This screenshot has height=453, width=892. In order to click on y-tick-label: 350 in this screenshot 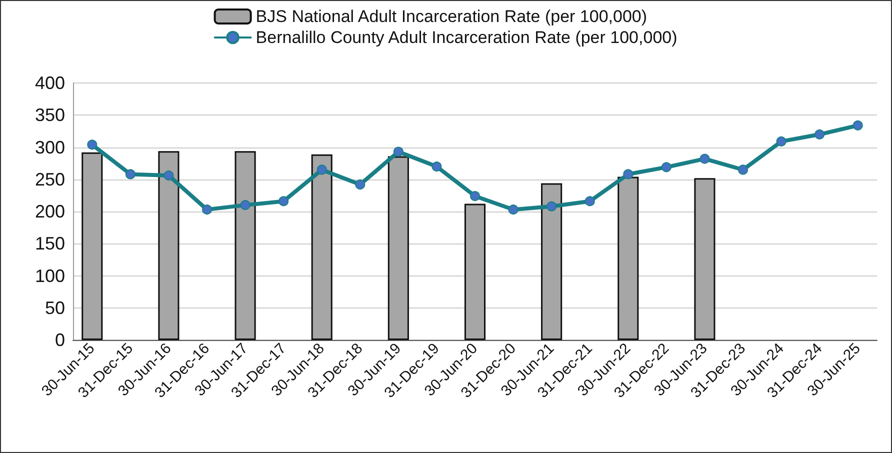, I will do `click(49, 115)`.